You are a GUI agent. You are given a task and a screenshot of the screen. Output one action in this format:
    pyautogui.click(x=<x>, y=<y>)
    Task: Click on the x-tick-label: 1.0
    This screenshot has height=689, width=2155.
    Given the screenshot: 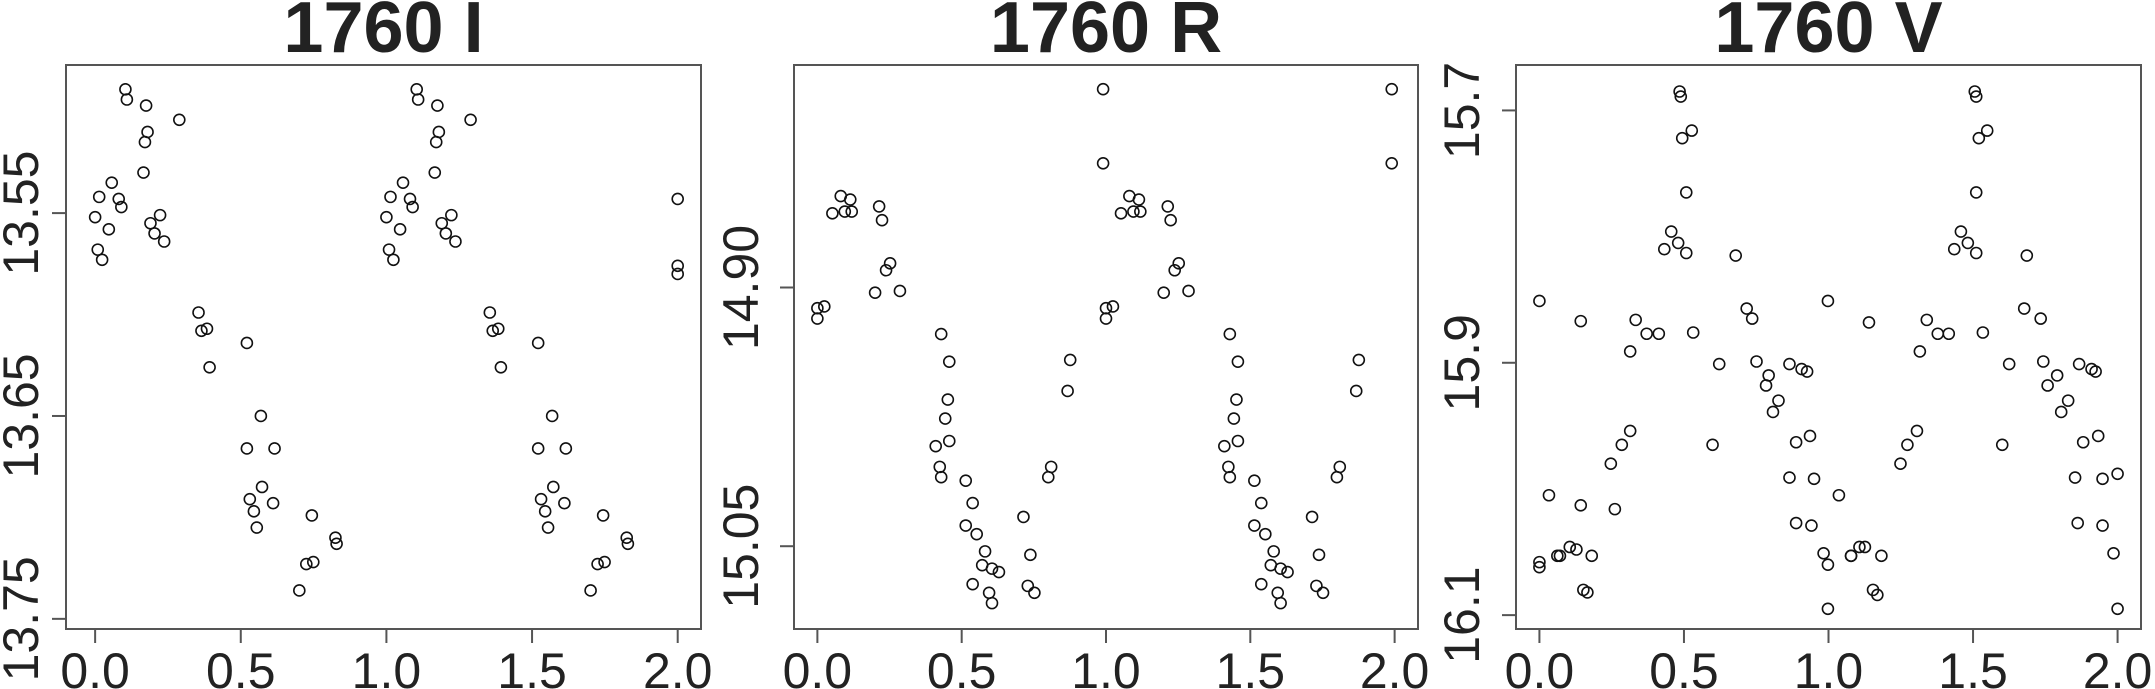 What is the action you would take?
    pyautogui.click(x=387, y=666)
    